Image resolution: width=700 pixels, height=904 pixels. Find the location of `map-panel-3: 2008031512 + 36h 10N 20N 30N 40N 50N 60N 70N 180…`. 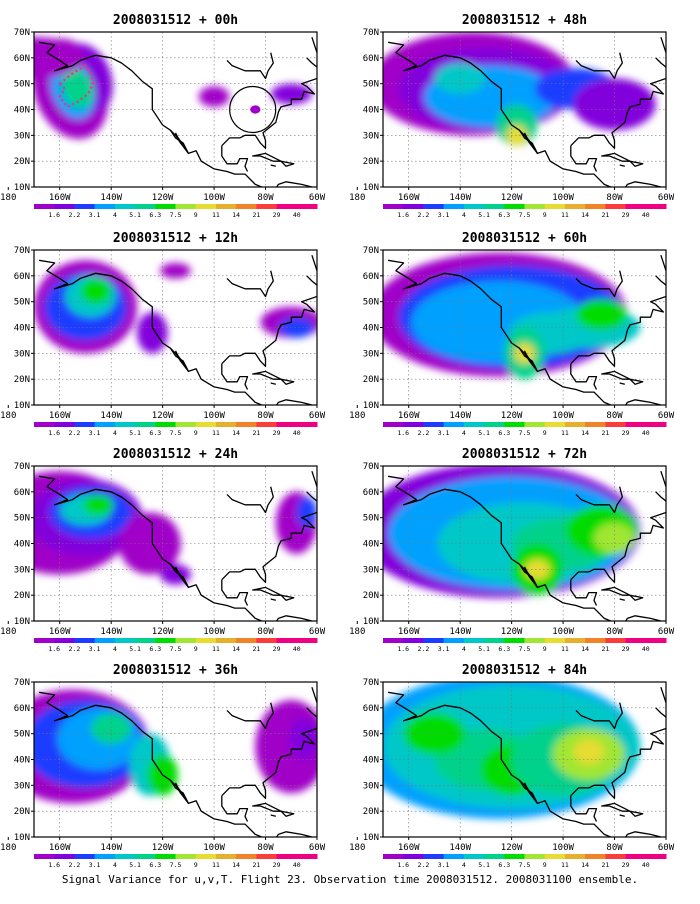

map-panel-3: 2008031512 + 36h 10N 20N 30N 40N 50N 60N 70N 180… is located at coordinates (163, 766).